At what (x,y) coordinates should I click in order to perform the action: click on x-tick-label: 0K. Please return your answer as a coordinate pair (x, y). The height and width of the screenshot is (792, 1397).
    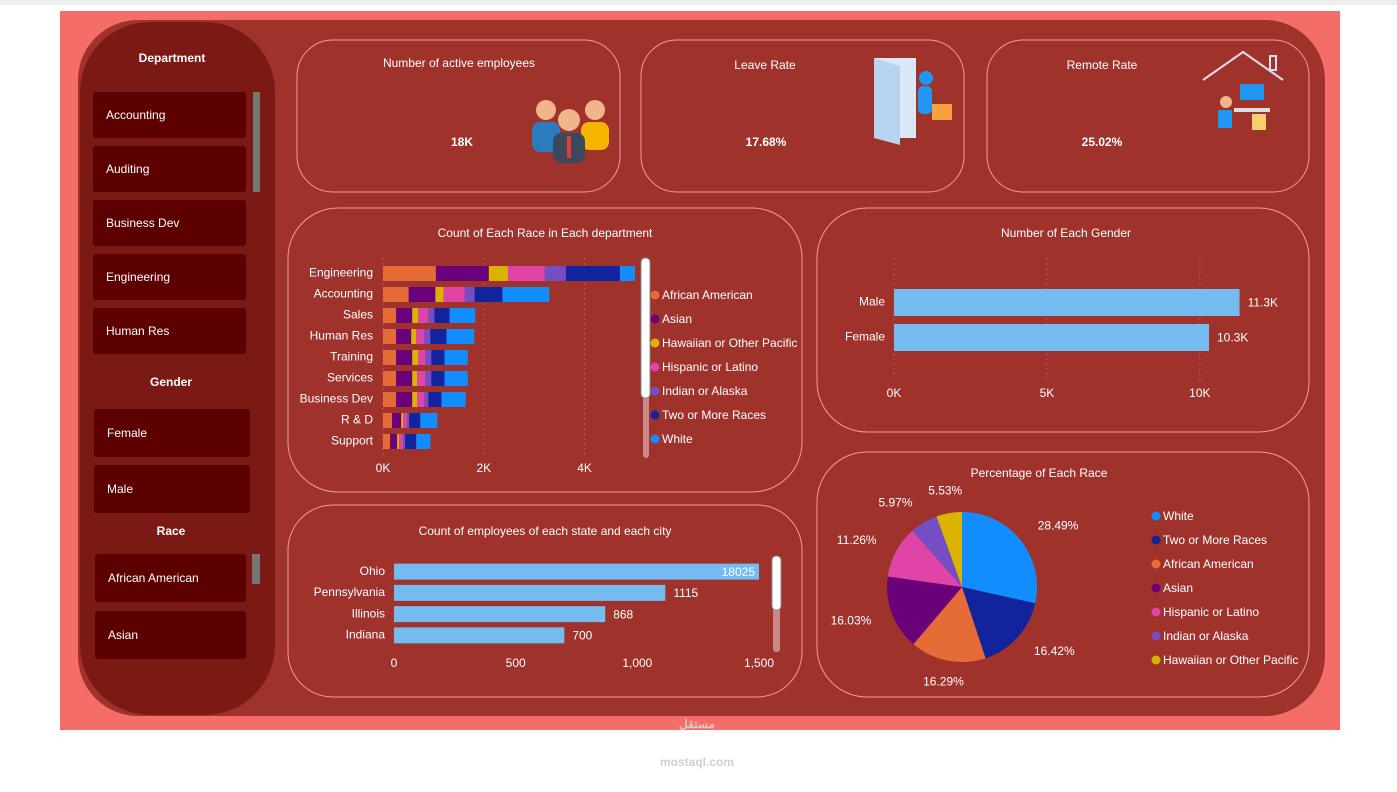
    Looking at the image, I should click on (894, 393).